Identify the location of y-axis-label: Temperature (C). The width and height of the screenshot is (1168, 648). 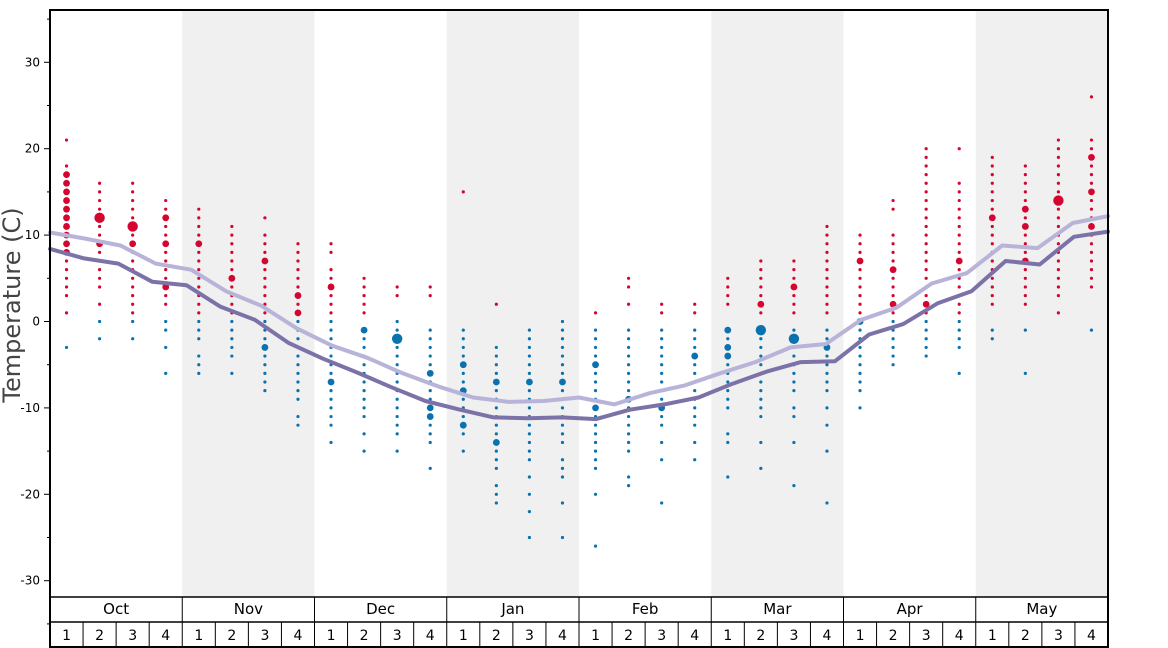
(13, 305).